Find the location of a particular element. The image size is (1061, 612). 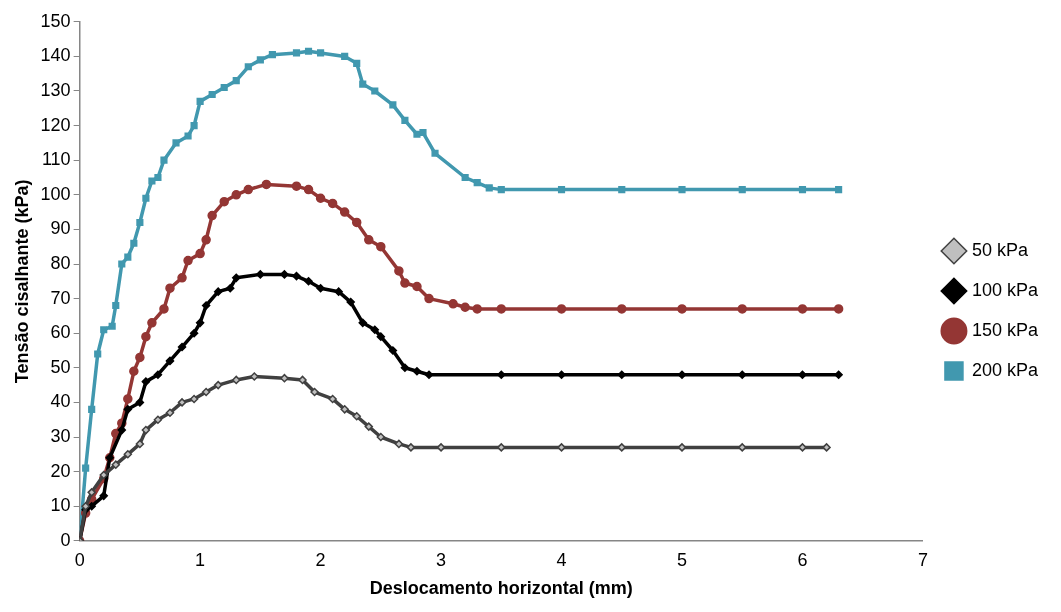

y-tick-label: 140 is located at coordinates (55, 55).